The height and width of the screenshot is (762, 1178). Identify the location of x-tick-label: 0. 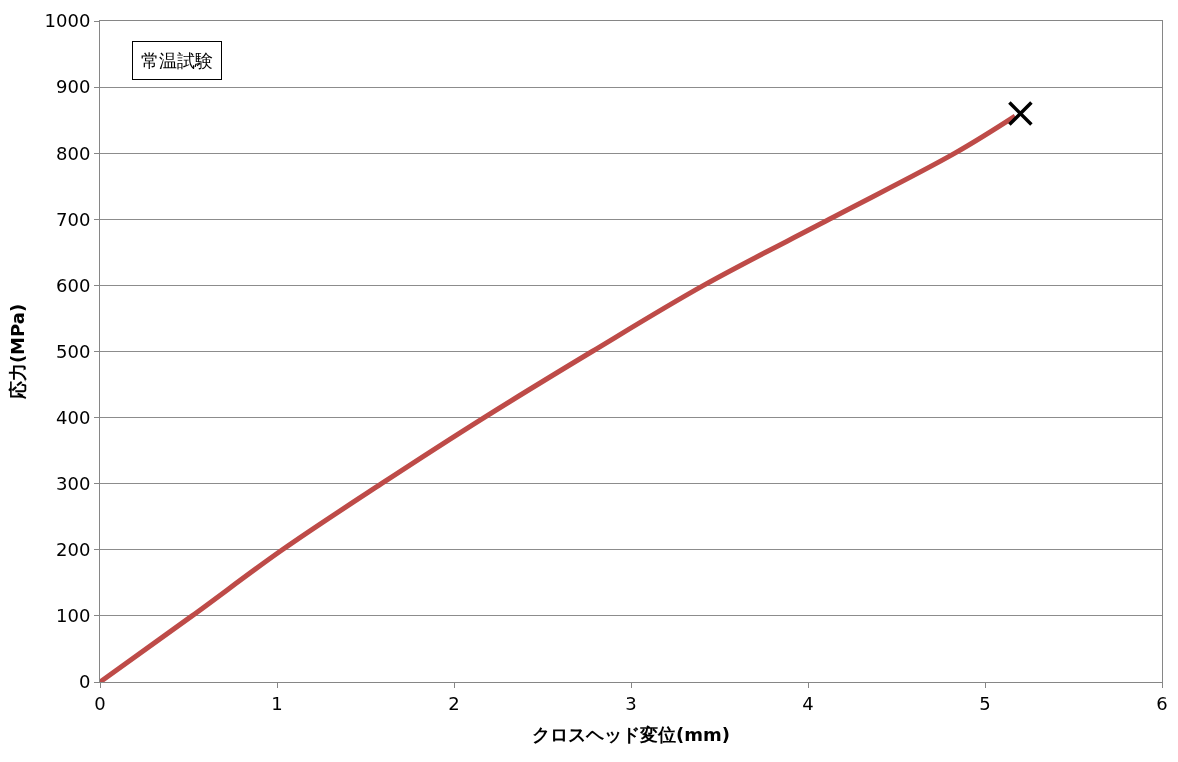
(100, 703).